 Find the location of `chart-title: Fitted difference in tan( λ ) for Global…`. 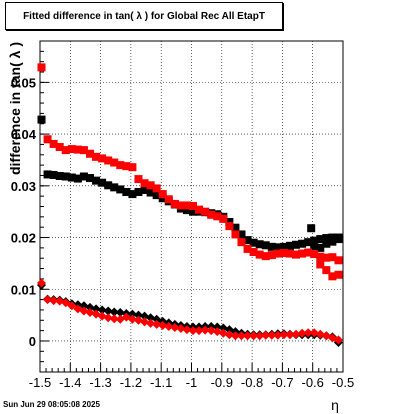

chart-title: Fitted difference in tan( λ ) for Global… is located at coordinates (144, 16).